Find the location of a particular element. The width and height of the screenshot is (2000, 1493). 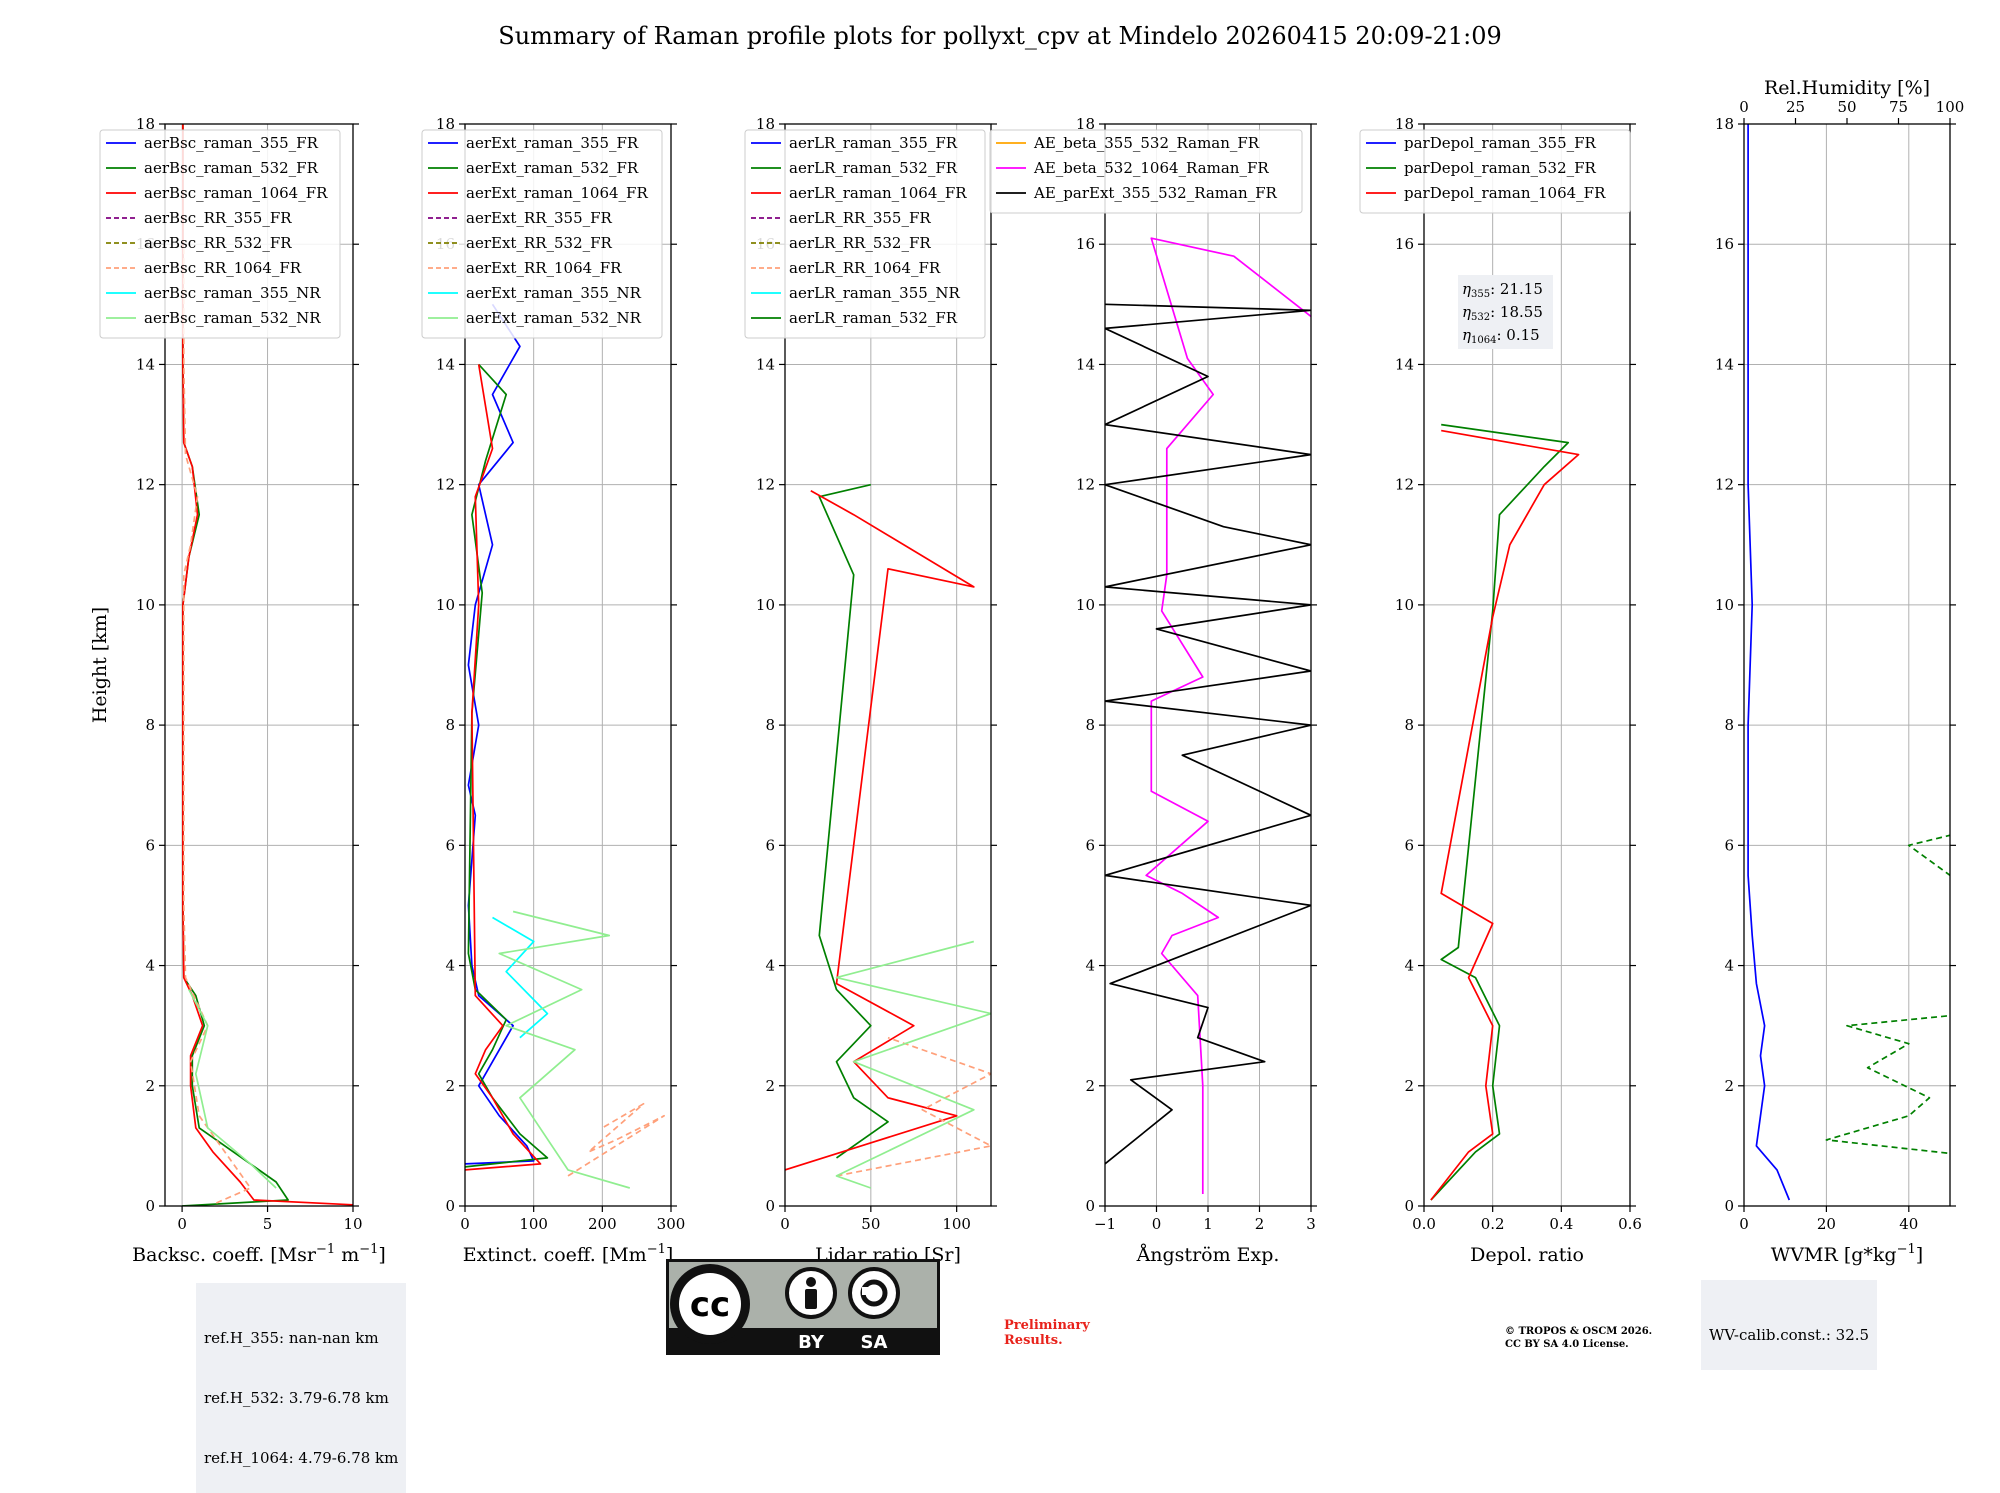

ref-height-532: ref.H_532: 3.79-6.78 km is located at coordinates (296, 1398).